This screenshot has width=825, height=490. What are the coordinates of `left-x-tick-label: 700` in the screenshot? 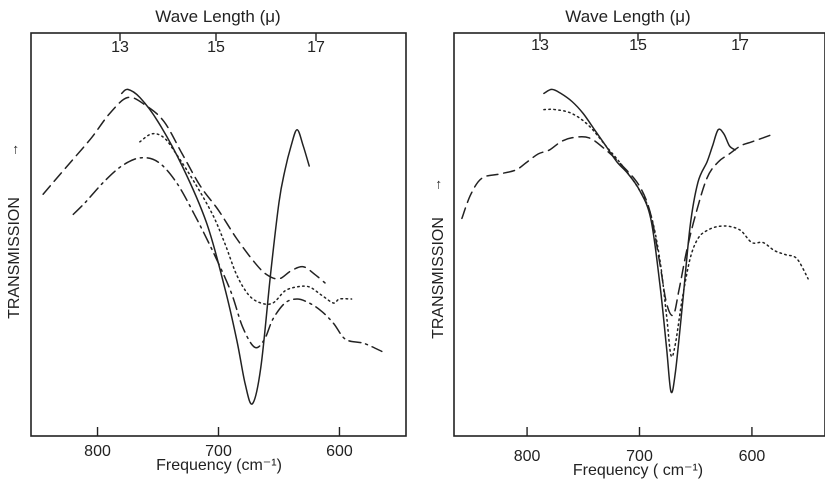 It's located at (218, 451).